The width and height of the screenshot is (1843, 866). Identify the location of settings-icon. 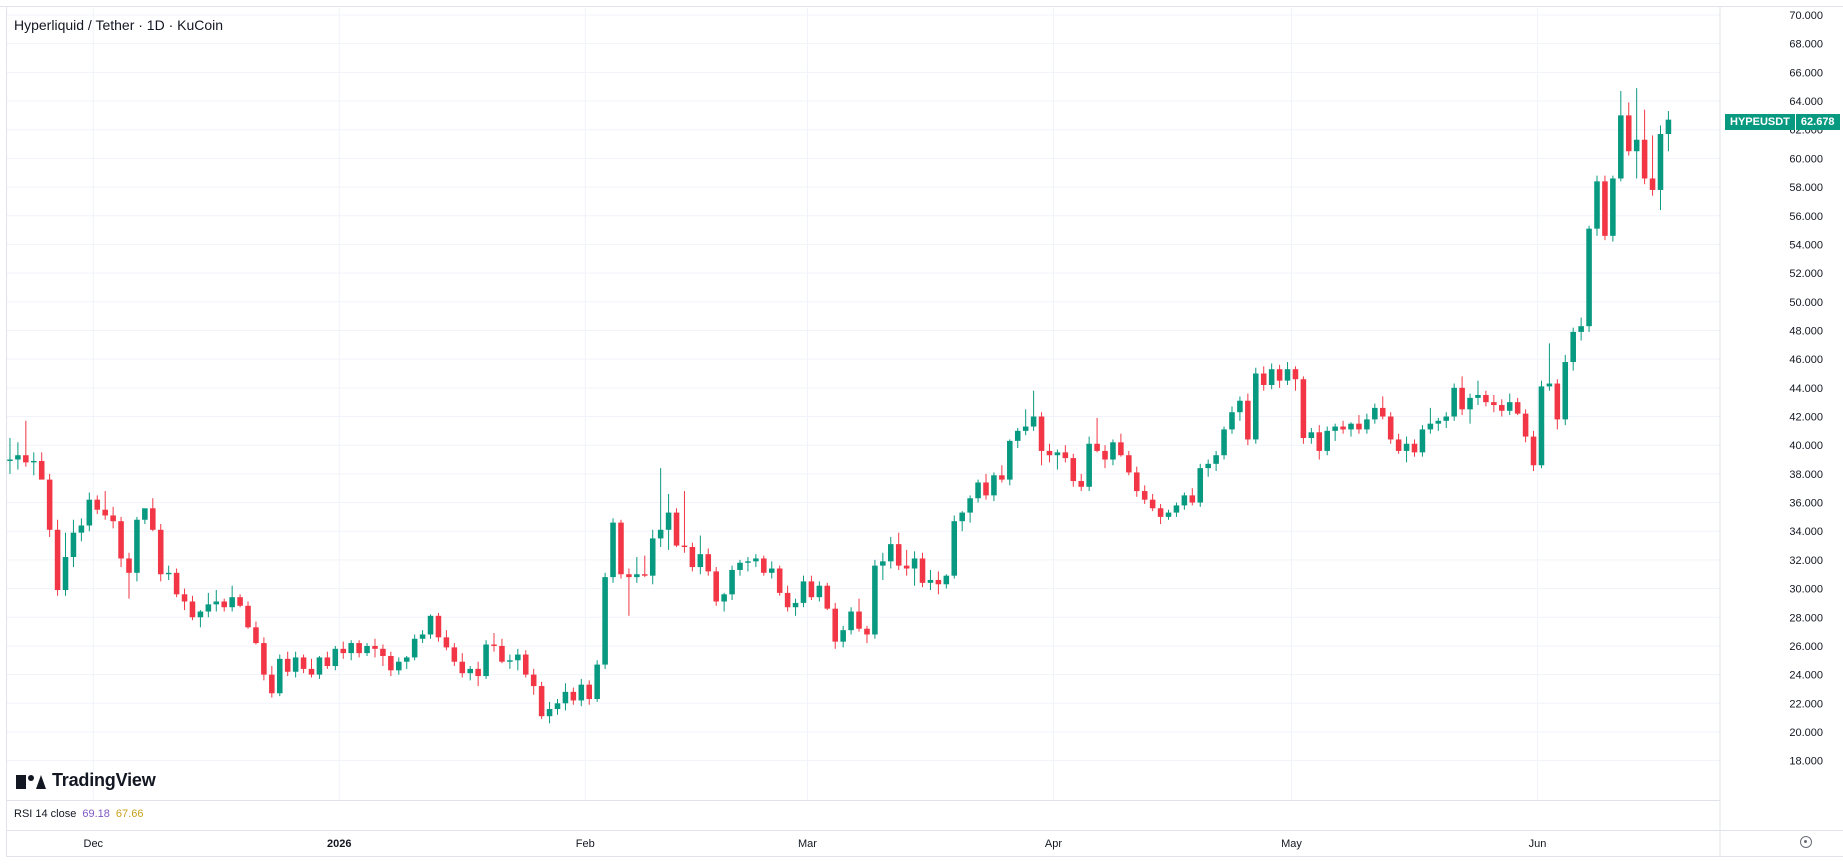
(1806, 842).